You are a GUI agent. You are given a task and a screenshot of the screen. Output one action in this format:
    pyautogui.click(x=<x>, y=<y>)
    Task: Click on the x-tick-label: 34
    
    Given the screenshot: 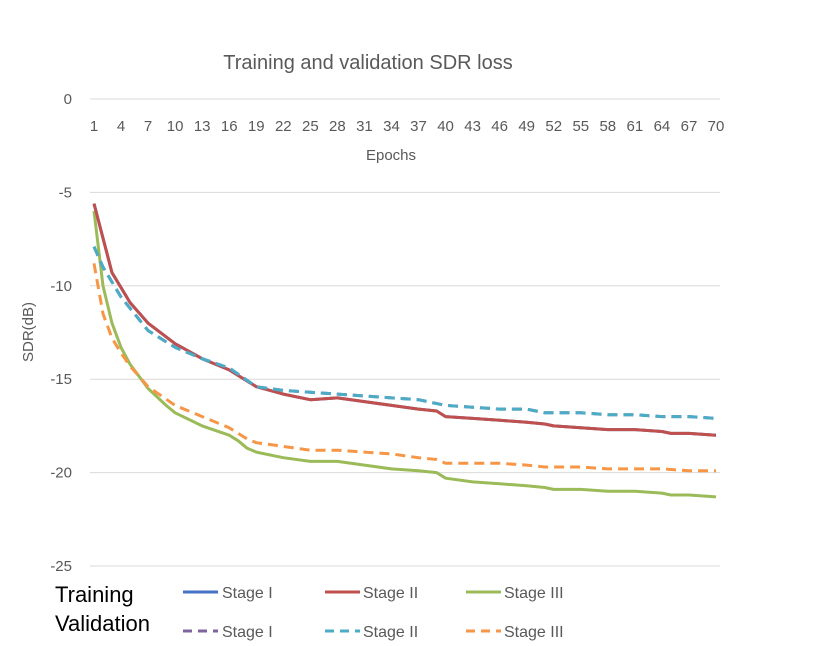 What is the action you would take?
    pyautogui.click(x=391, y=126)
    